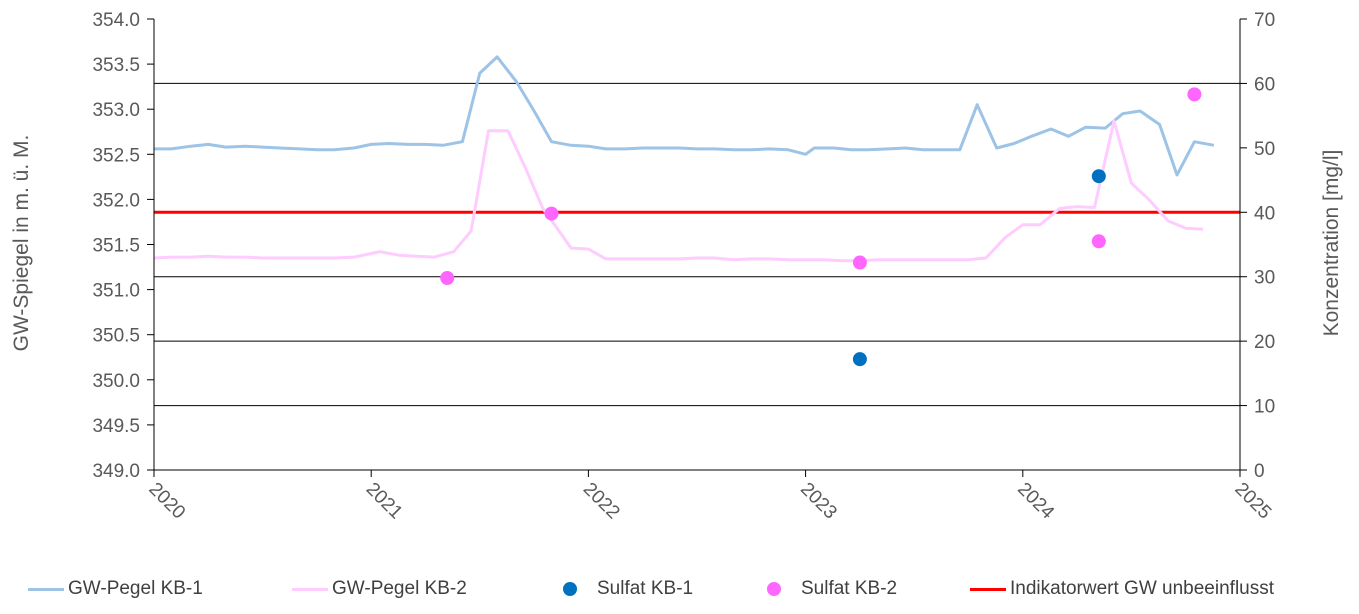 This screenshot has width=1359, height=614. I want to click on y-left-tick-label: 350.0, so click(116, 381).